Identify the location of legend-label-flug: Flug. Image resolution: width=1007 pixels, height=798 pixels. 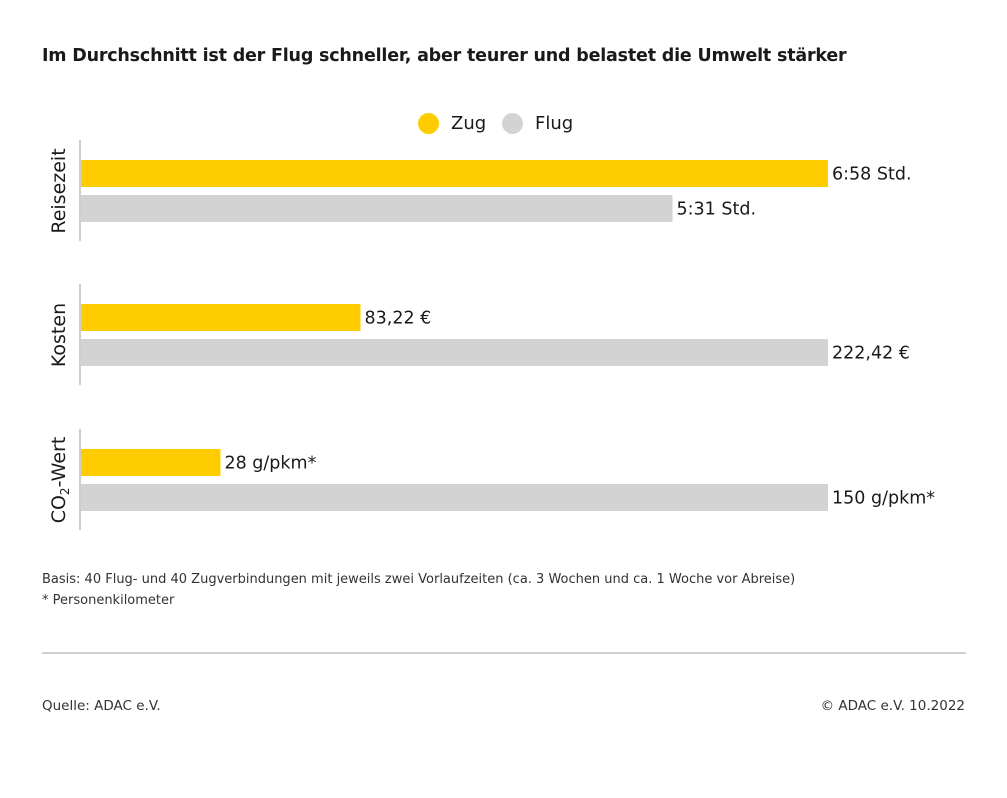
(554, 123).